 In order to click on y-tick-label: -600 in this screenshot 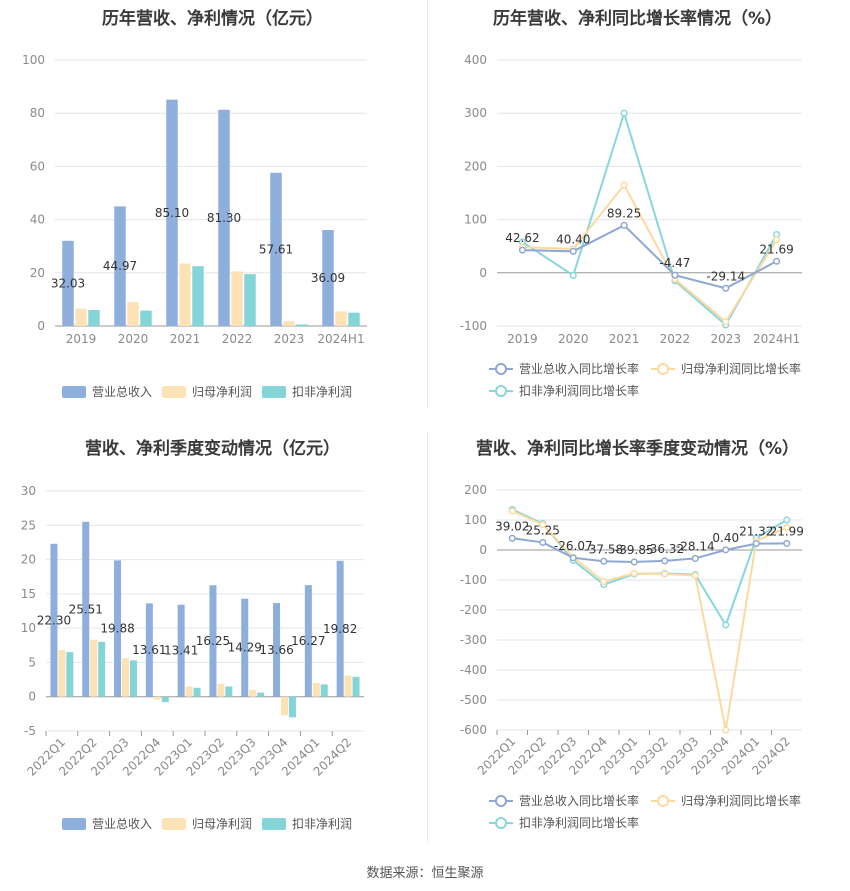, I will do `click(473, 730)`.